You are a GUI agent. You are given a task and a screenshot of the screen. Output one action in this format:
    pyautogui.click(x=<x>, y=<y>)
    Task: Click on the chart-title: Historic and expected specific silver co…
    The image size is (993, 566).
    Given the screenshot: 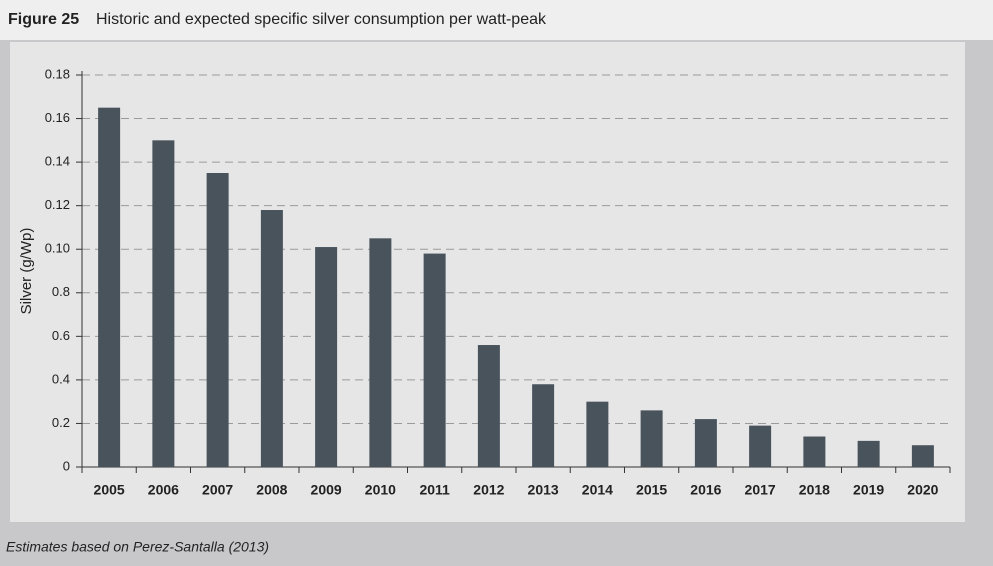 What is the action you would take?
    pyautogui.click(x=321, y=19)
    